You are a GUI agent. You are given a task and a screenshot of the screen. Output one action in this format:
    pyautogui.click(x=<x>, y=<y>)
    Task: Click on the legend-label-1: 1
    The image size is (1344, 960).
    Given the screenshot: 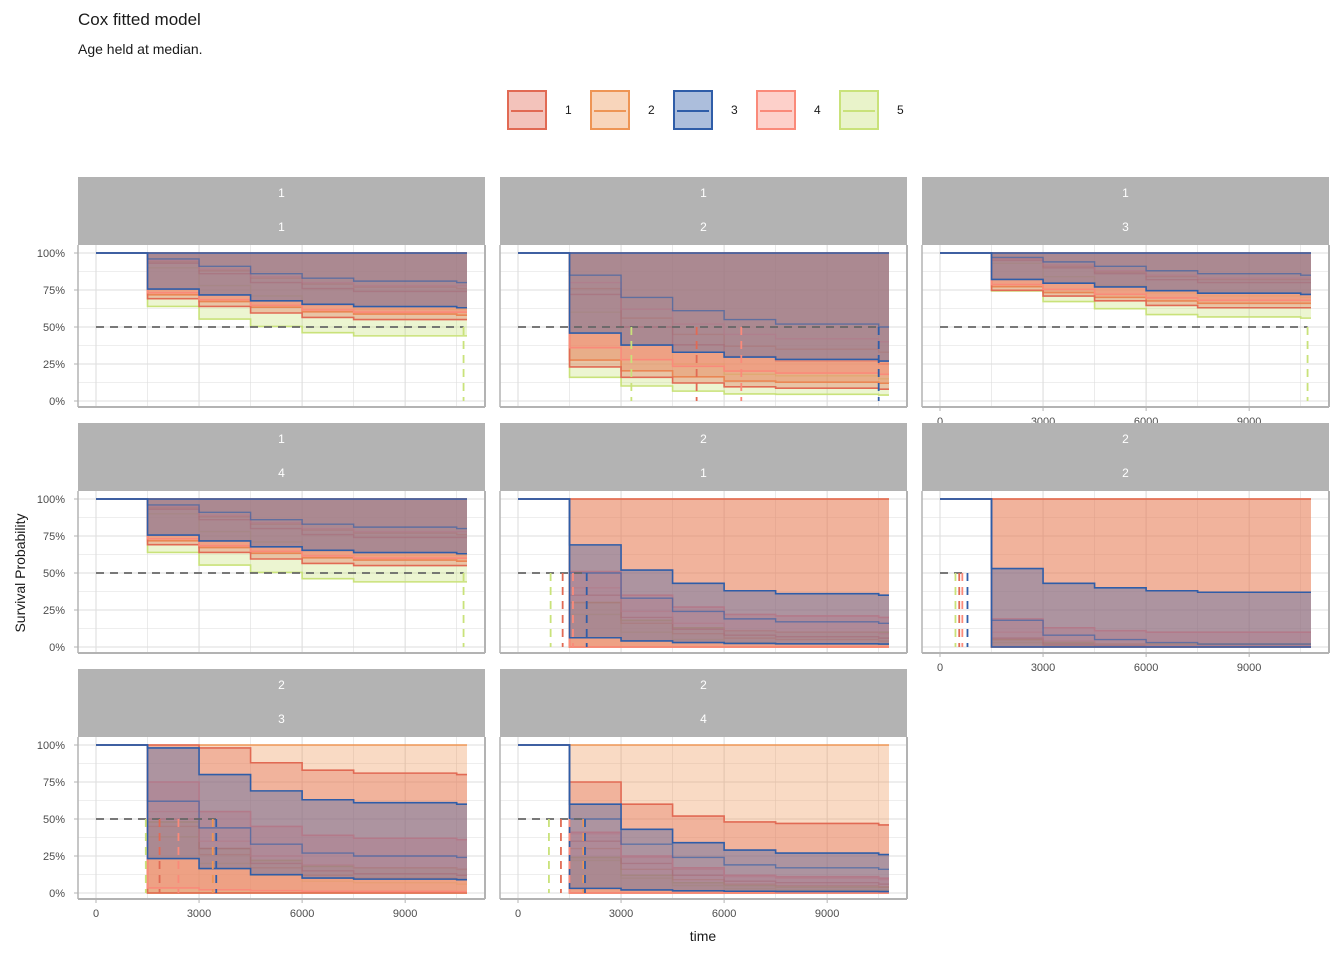 What is the action you would take?
    pyautogui.click(x=568, y=110)
    